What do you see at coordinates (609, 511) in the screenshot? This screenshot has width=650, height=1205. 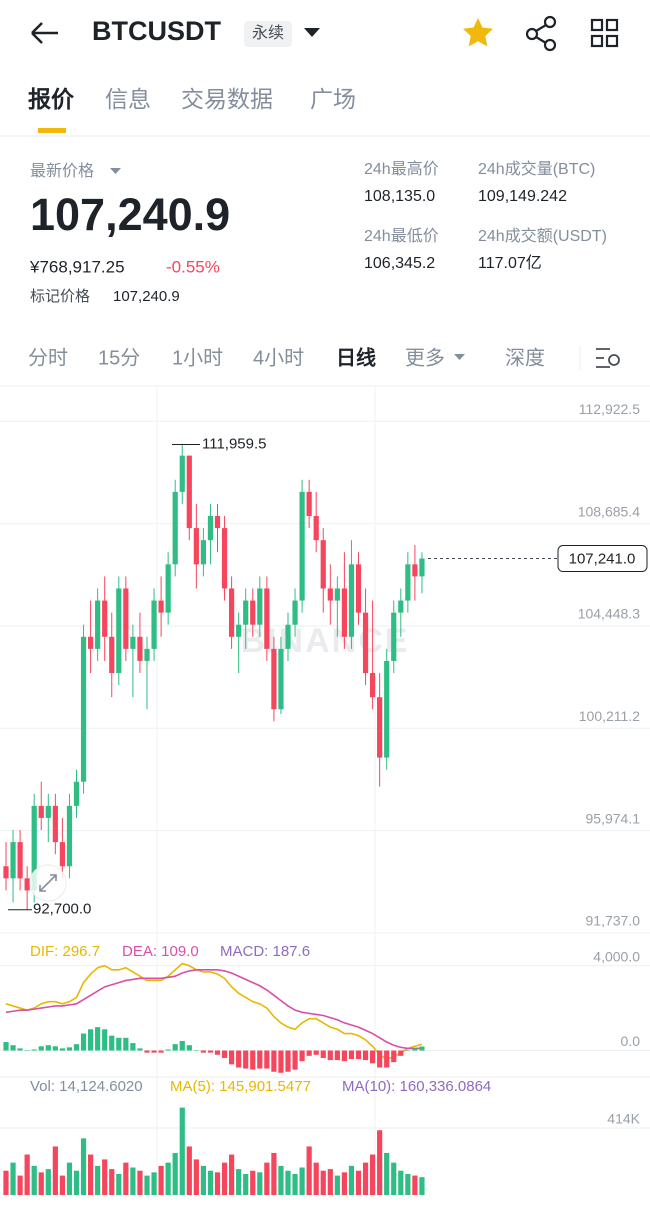 I see `y-tick-label: 108,685.4` at bounding box center [609, 511].